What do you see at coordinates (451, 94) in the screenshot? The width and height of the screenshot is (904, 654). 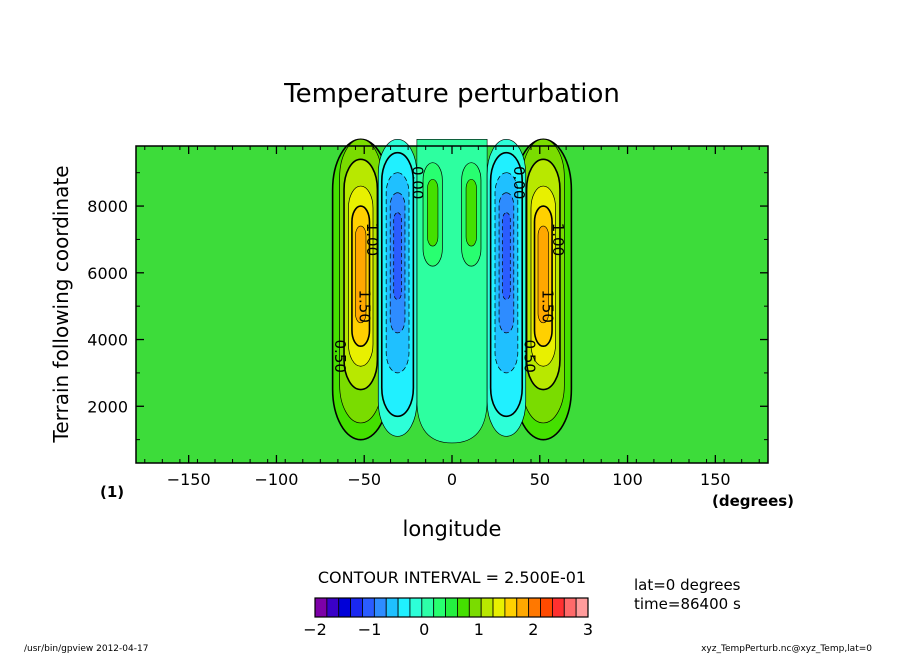 I see `chart-title: Temperature perturbation` at bounding box center [451, 94].